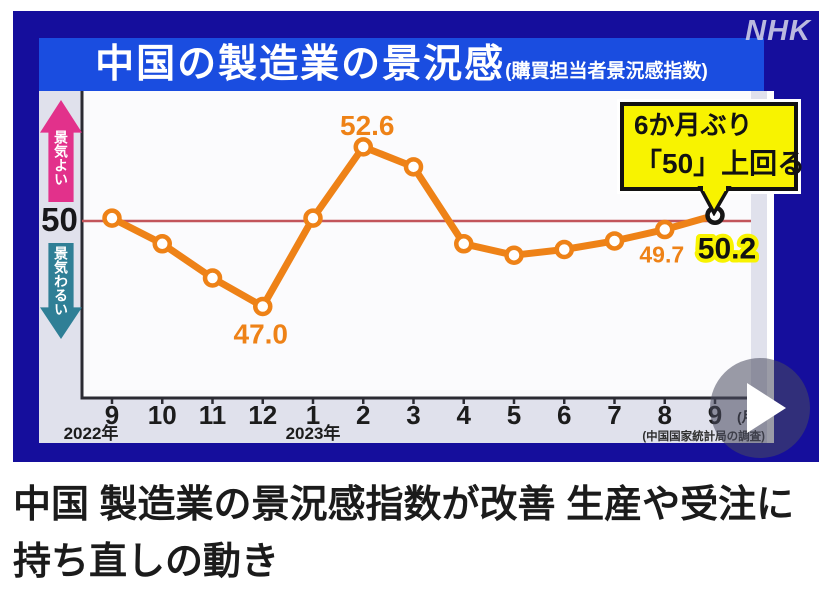 The image size is (827, 589). What do you see at coordinates (464, 415) in the screenshot?
I see `month-label-7: 4` at bounding box center [464, 415].